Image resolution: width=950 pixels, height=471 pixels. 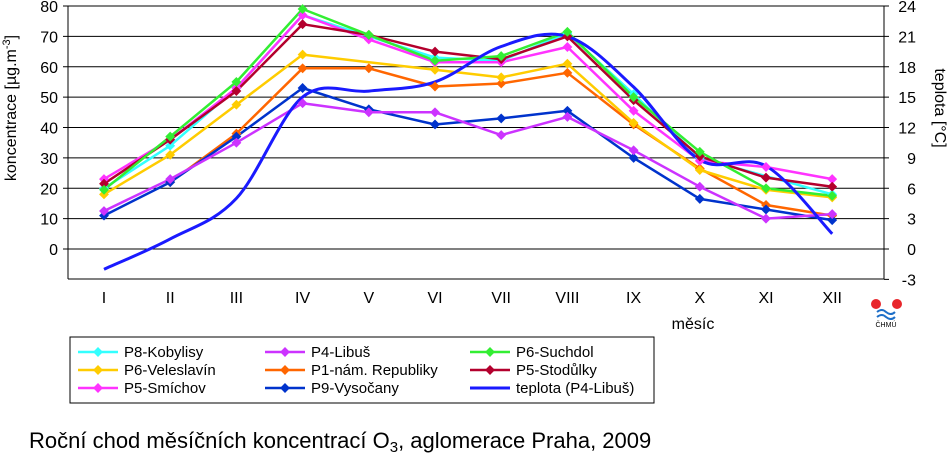 What do you see at coordinates (911, 159) in the screenshot?
I see `y2-tick-label: 9` at bounding box center [911, 159].